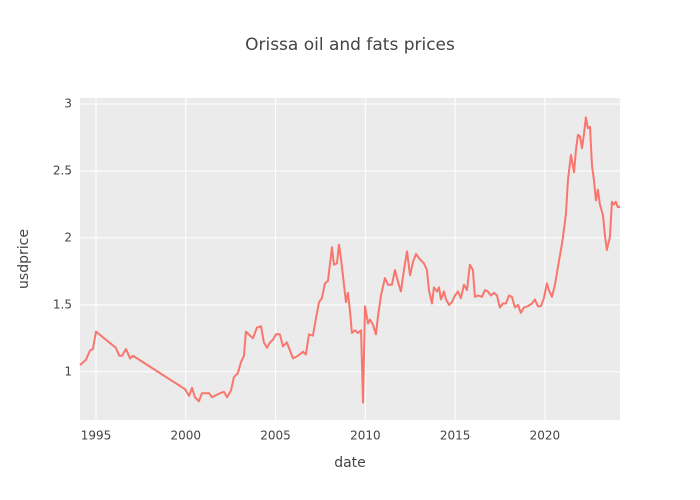 The width and height of the screenshot is (700, 500). Describe the element at coordinates (96, 436) in the screenshot. I see `x-tick-label: 1995` at that location.